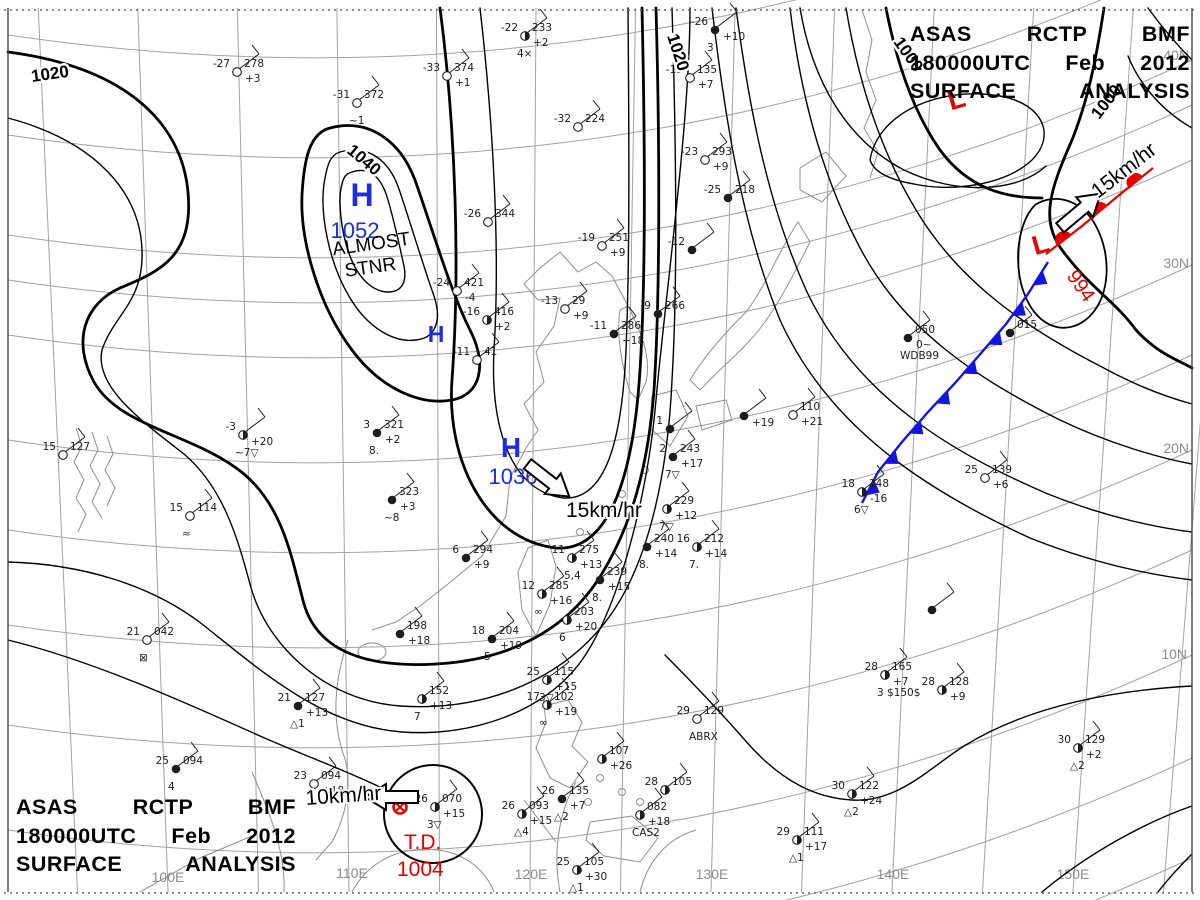  Describe the element at coordinates (684, 539) in the screenshot. I see `station-value: 16` at that location.